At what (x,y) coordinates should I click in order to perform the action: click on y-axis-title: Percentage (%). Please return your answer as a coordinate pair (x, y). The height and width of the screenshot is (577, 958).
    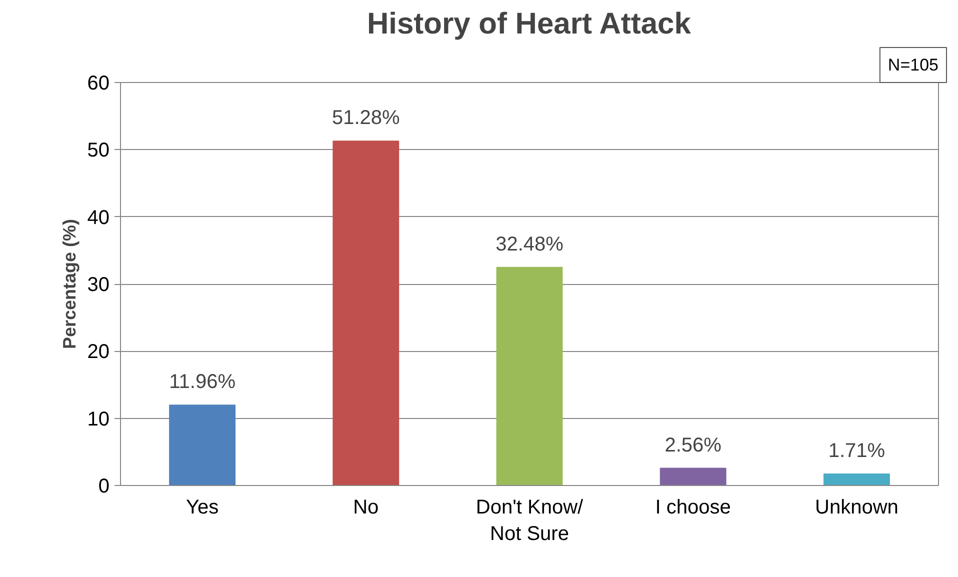
    Looking at the image, I should click on (69, 284).